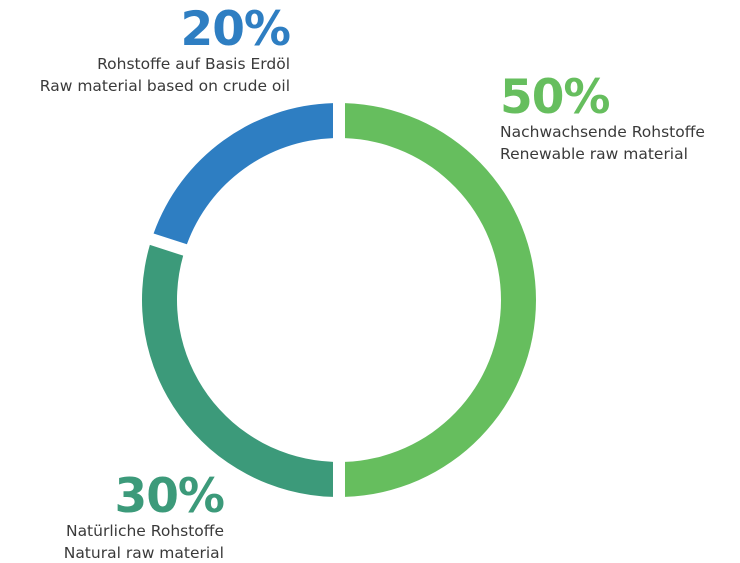 Image resolution: width=740 pixels, height=563 pixels. What do you see at coordinates (164, 86) in the screenshot?
I see `crude-oil-label-en: Raw material based on crude oil` at bounding box center [164, 86].